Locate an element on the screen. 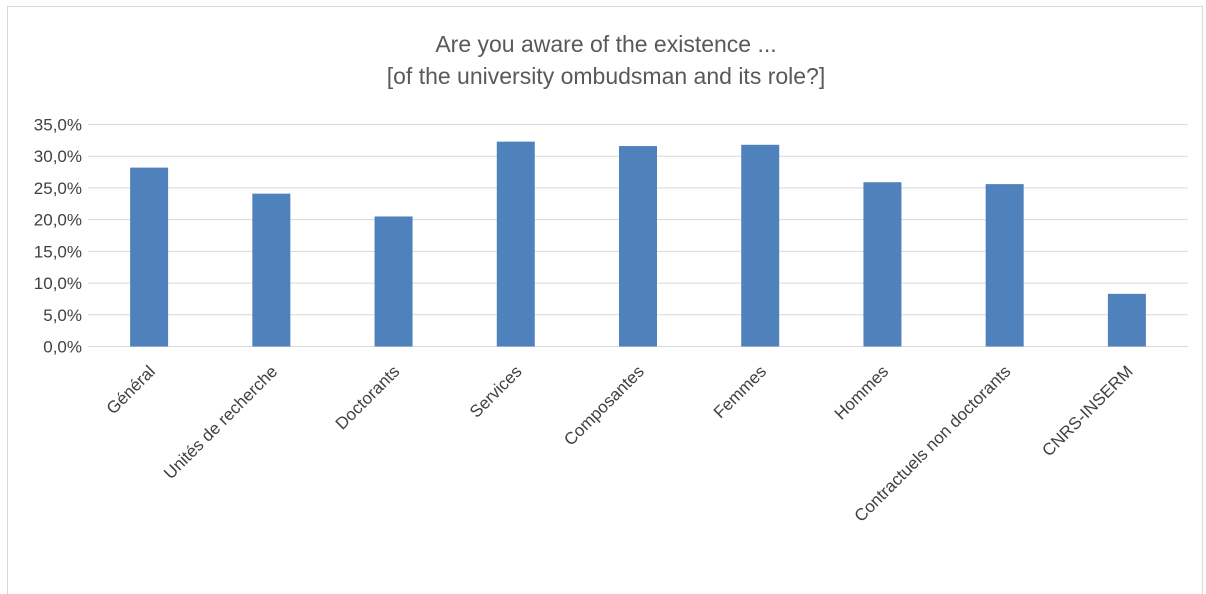 The height and width of the screenshot is (594, 1206). y-axis-tick-labels: 0,0% 5,0% 10,0% 15,0% 20,0% 25,0% 30,0% 35,0% is located at coordinates (58, 236).